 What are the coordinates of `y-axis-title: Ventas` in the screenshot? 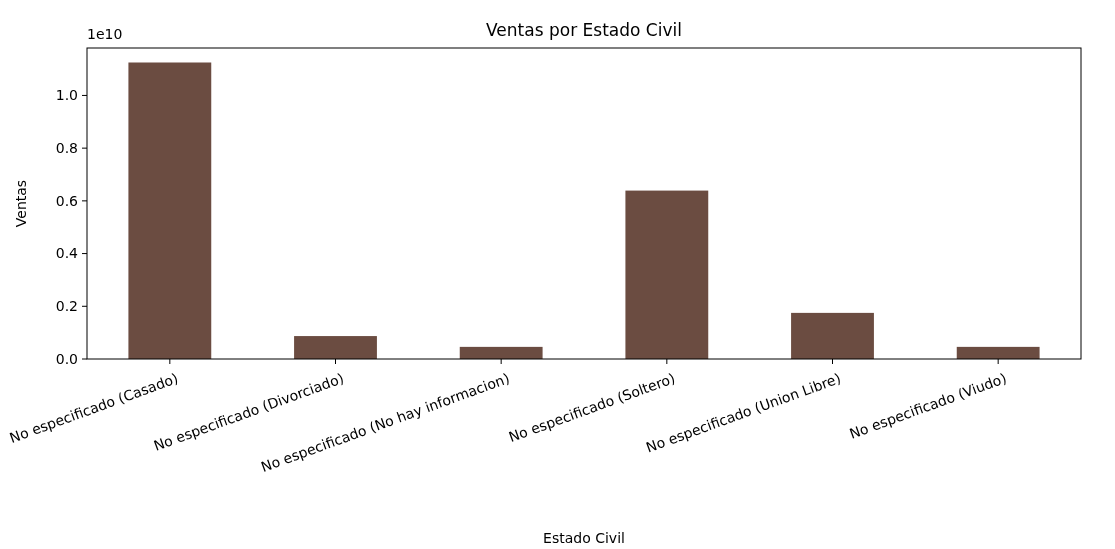 It's located at (21, 203).